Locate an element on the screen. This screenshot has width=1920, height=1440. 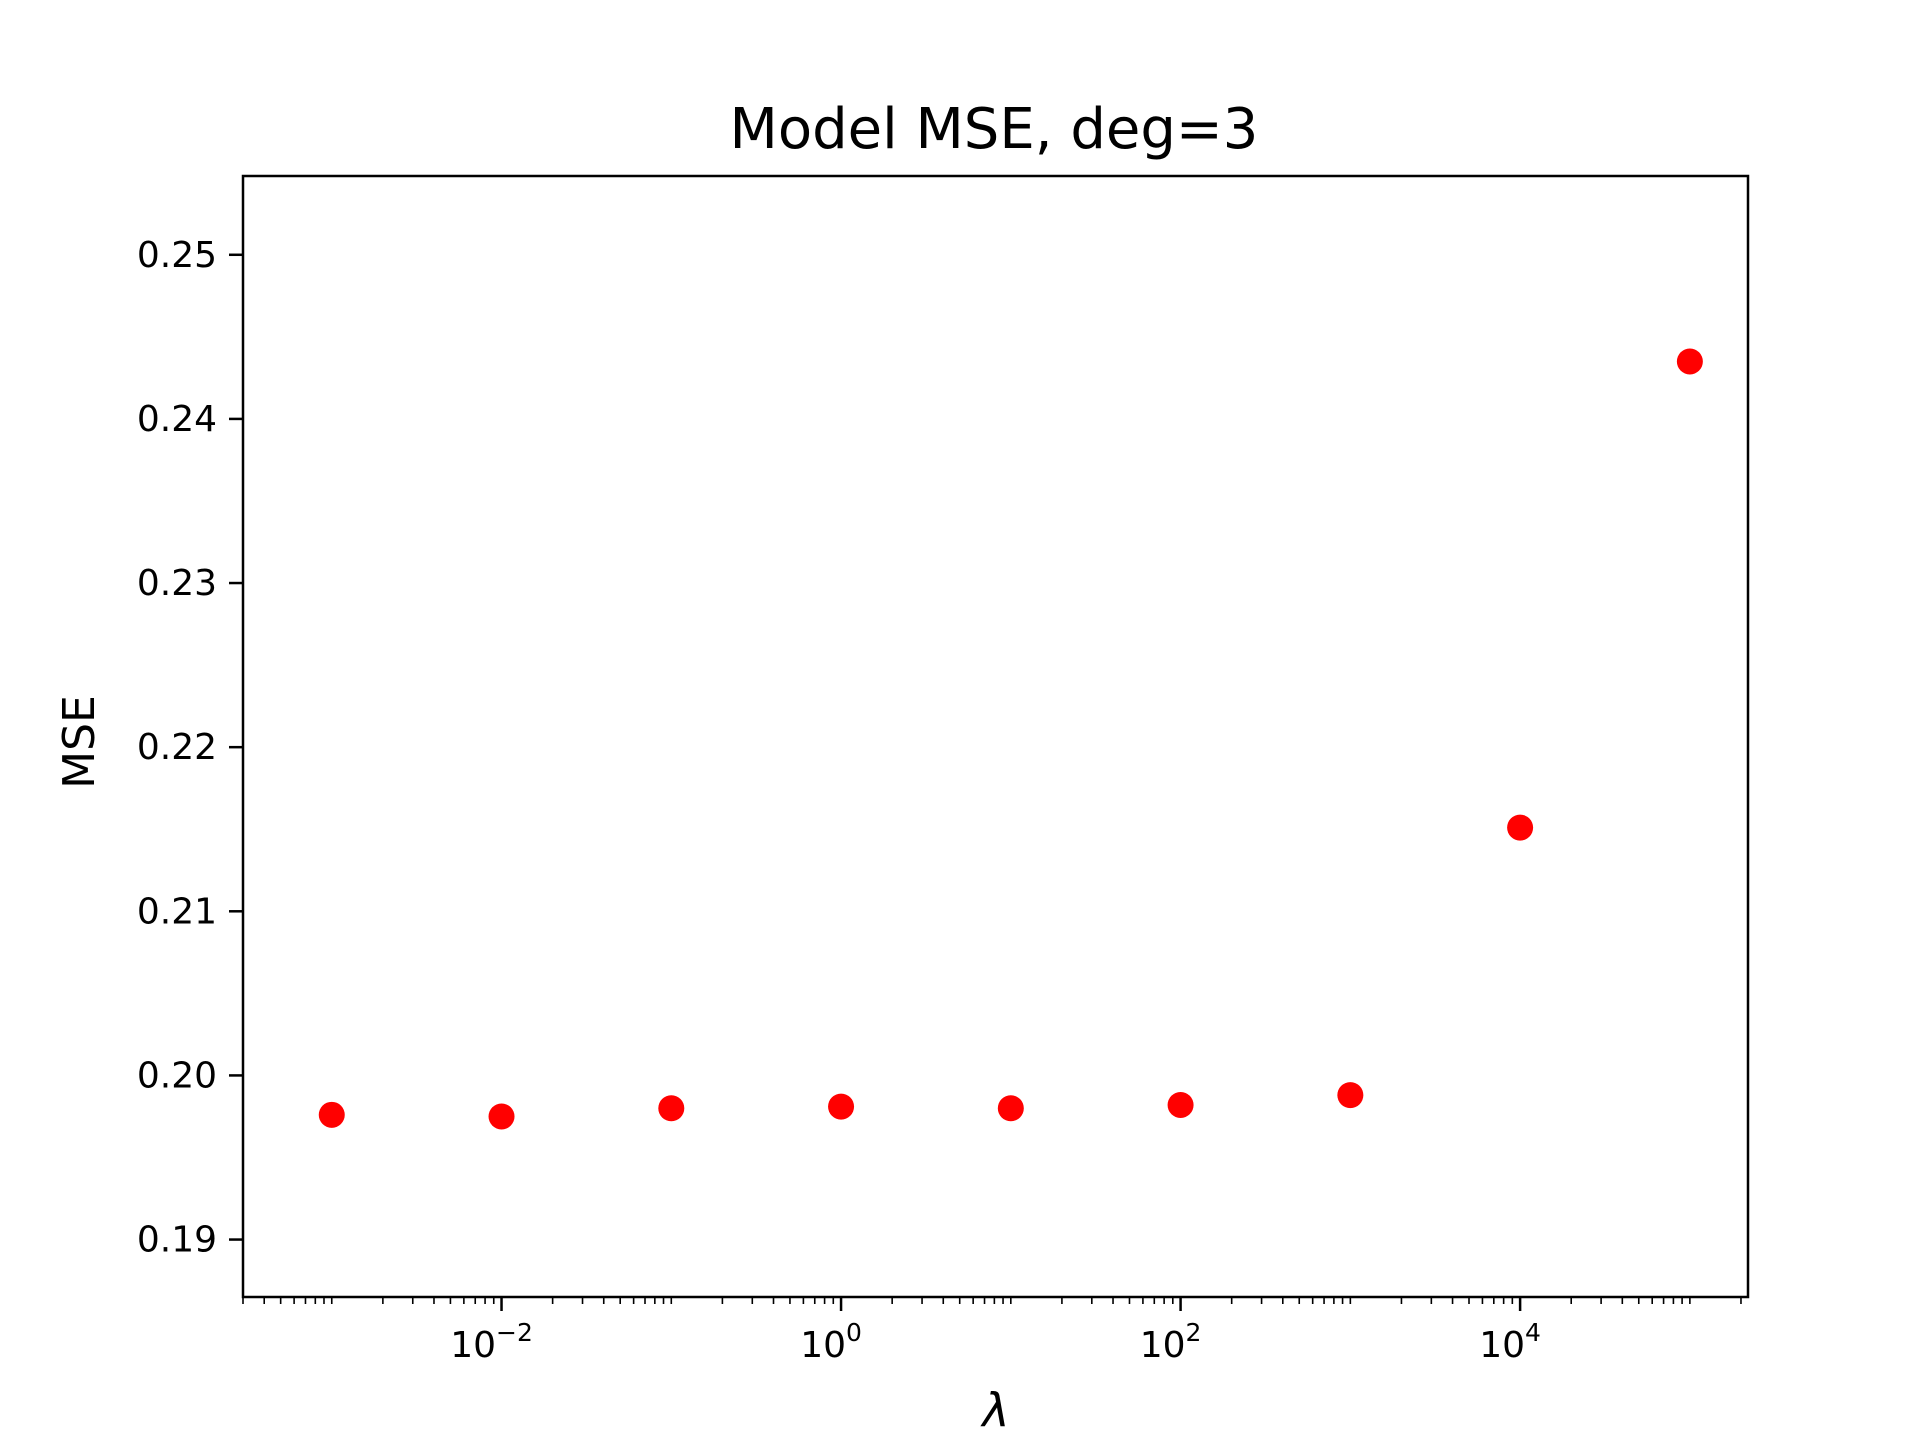
y-axis-ticks: 0.19 0.20 0.21 0.22 0.23 0.24 0.25 is located at coordinates (190, 748).